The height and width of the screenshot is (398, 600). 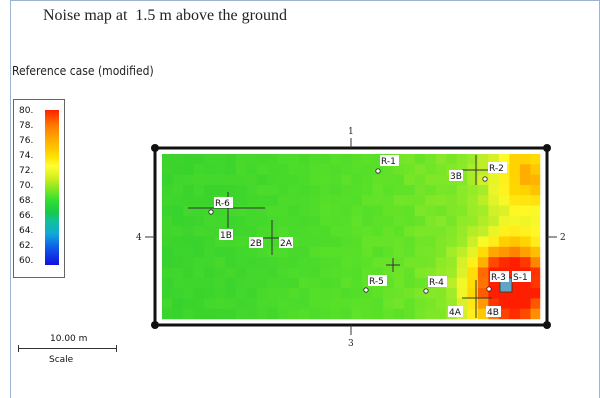 I want to click on marker-label-2a: 2A, so click(x=286, y=244).